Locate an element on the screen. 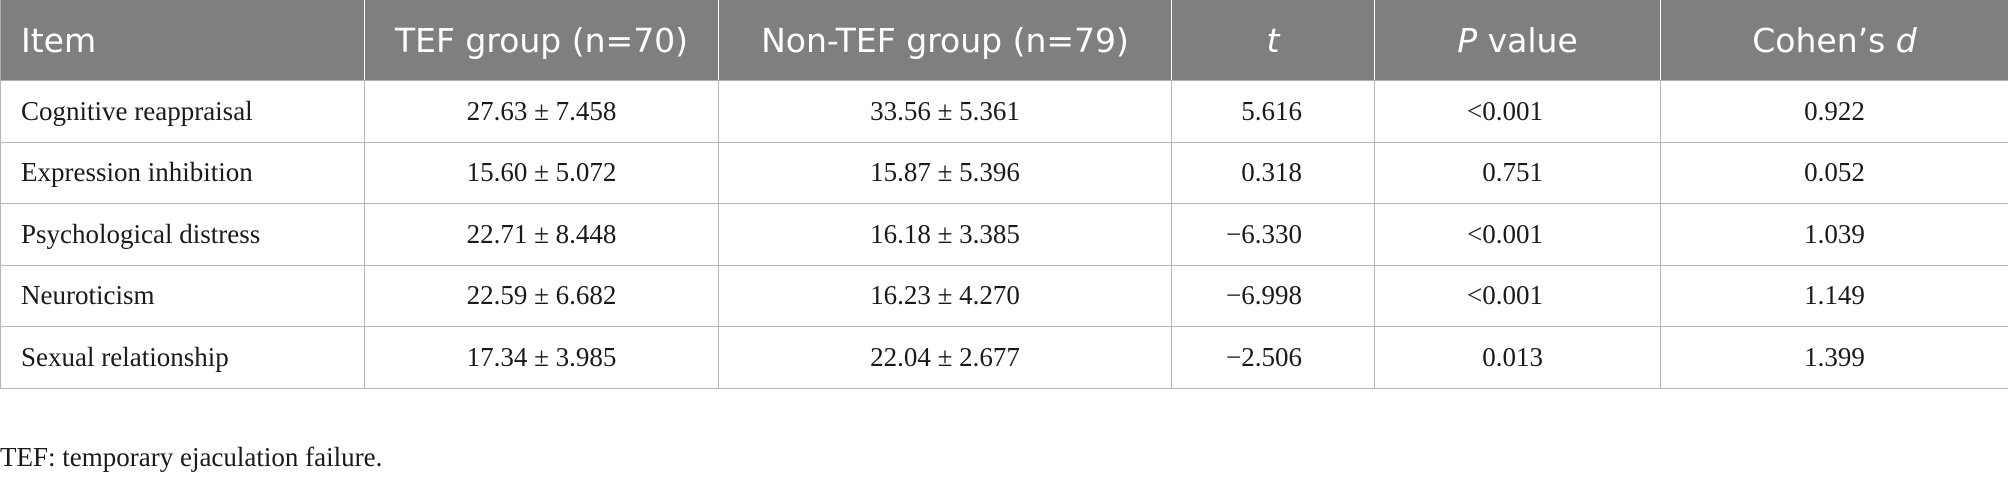 The image size is (2008, 484). cell-non-tef: 15.87 ± 5.396 is located at coordinates (945, 172).